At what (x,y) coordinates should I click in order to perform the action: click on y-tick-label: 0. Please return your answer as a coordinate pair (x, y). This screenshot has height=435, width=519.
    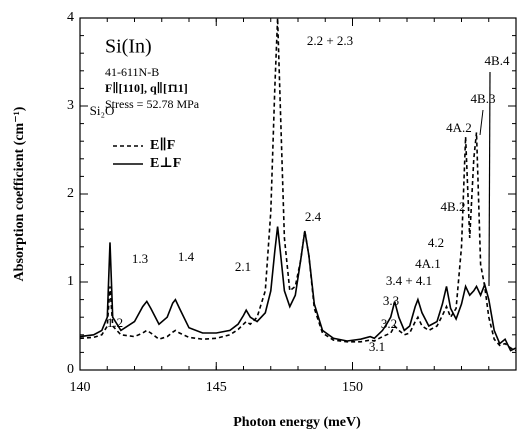
    Looking at the image, I should click on (70, 369).